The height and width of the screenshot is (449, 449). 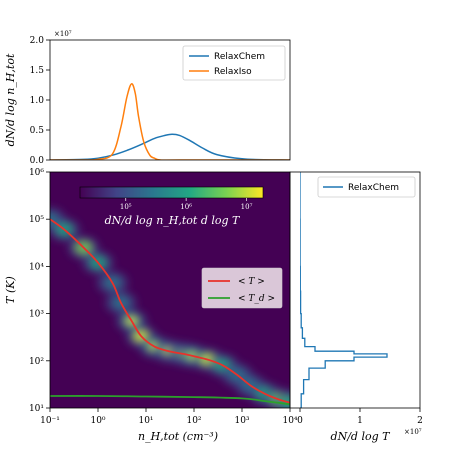 I want to click on top-y-tick-label: 0.0, so click(x=37, y=161).